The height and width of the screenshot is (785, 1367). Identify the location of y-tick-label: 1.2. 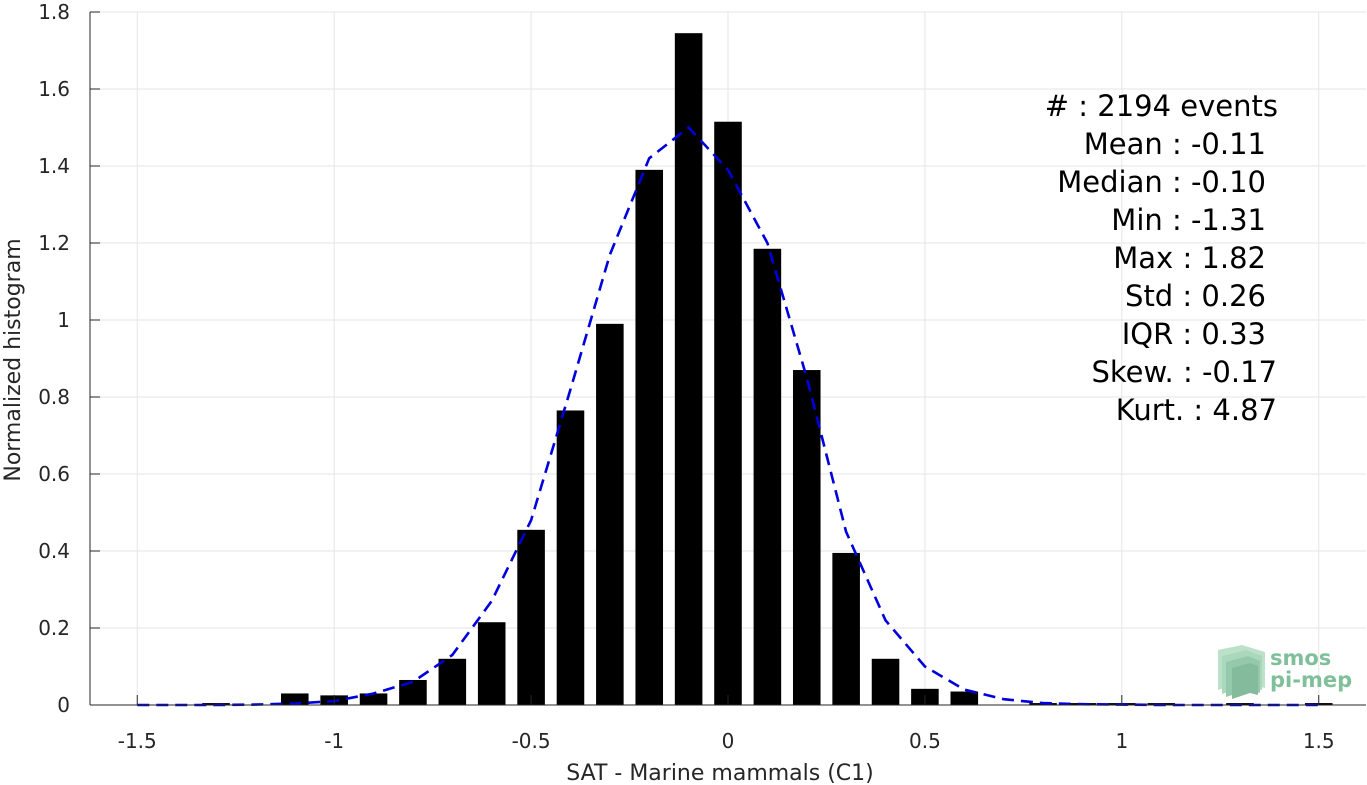
(54, 243).